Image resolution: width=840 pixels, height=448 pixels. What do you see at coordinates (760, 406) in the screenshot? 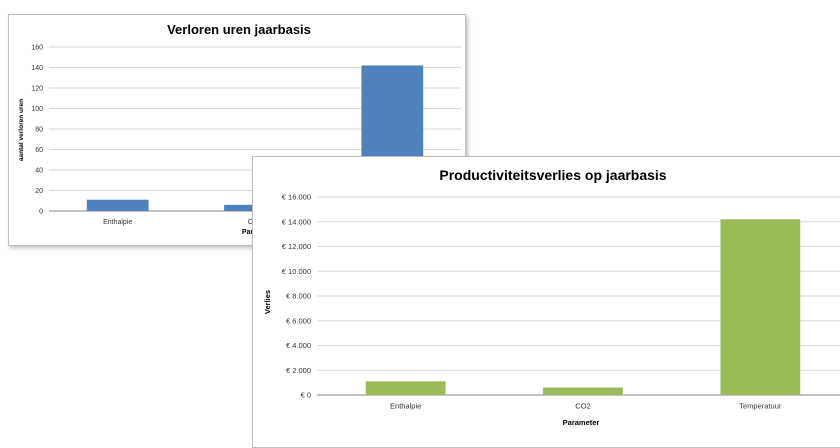
I see `x-tick-label: Temperatuur` at bounding box center [760, 406].